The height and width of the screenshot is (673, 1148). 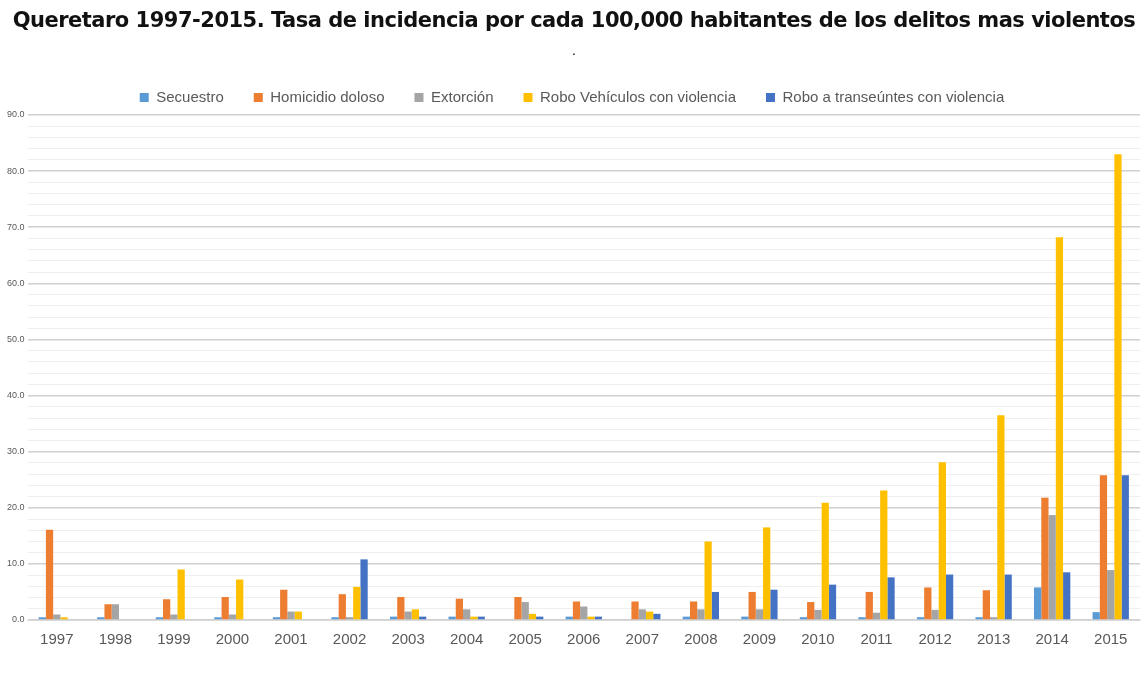 What do you see at coordinates (525, 639) in the screenshot?
I see `x-tick-label: 2005` at bounding box center [525, 639].